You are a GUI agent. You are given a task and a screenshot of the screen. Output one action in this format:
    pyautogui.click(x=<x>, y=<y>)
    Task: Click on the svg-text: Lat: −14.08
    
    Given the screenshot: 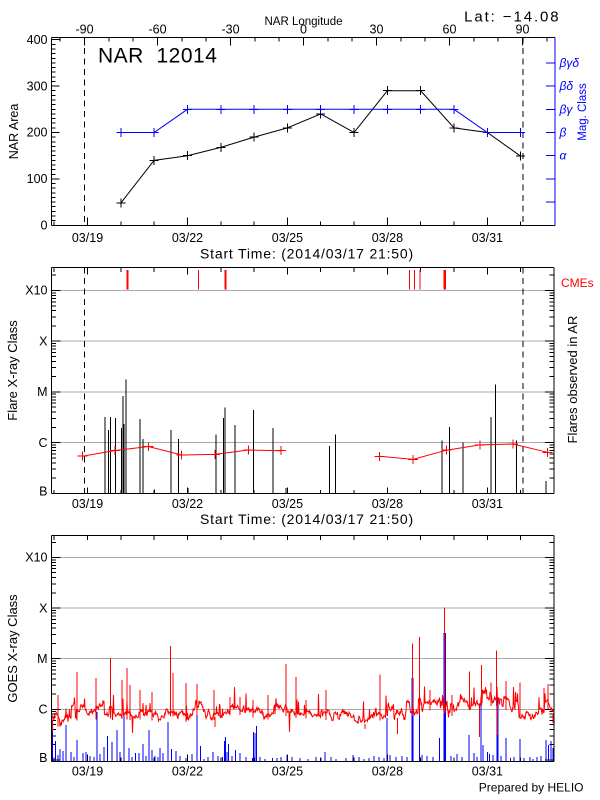 What is the action you would take?
    pyautogui.click(x=512, y=16)
    